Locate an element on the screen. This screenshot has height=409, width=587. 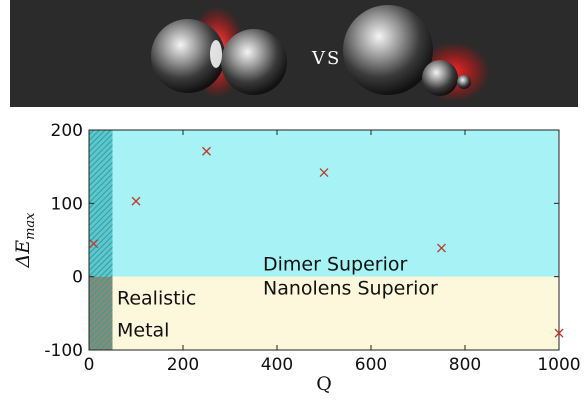
nanolens-sphere-medium is located at coordinates (440, 78).